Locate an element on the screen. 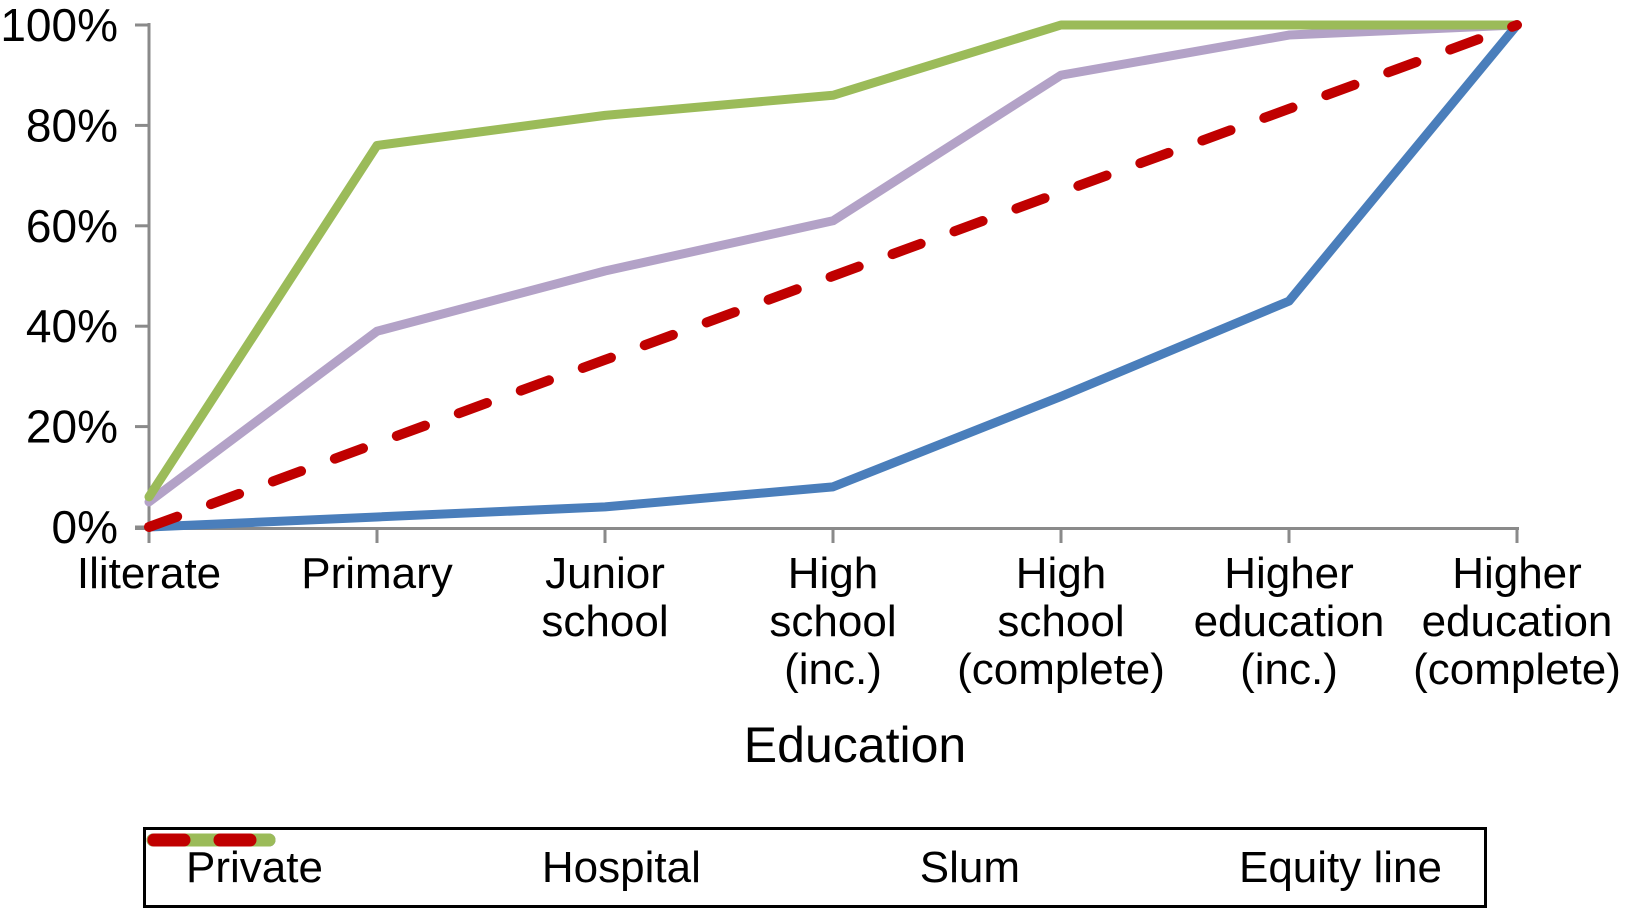  x-category-label: Higher education (inc.) is located at coordinates (1289, 621).